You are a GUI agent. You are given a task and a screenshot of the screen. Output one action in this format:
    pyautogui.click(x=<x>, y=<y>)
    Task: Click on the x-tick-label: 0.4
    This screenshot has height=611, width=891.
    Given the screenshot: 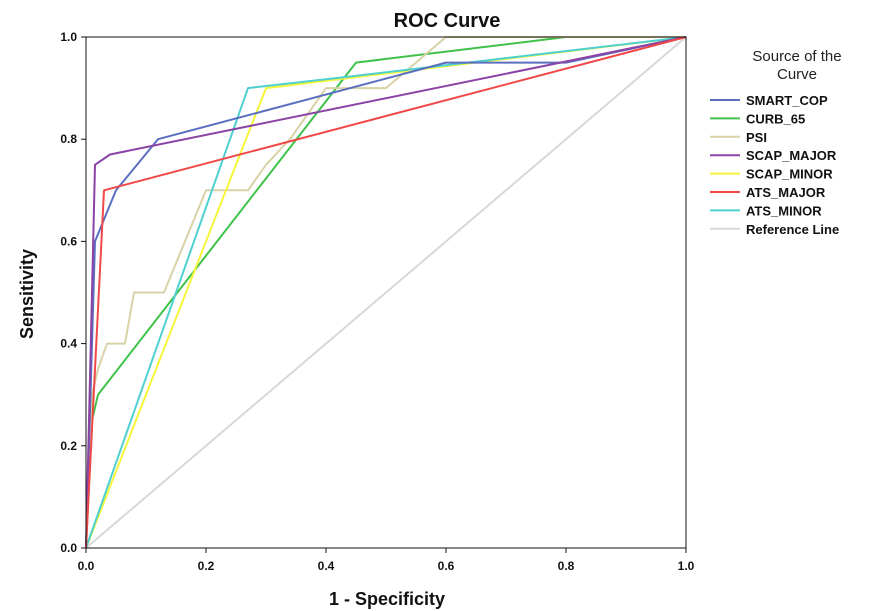 What is the action you would take?
    pyautogui.click(x=326, y=566)
    